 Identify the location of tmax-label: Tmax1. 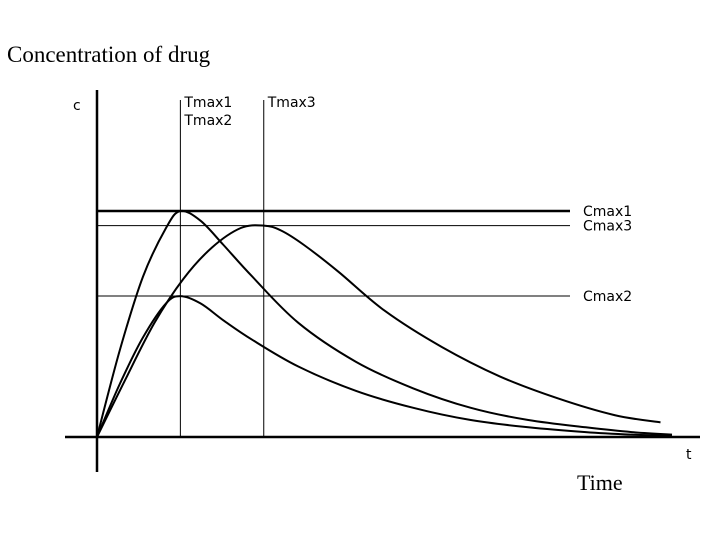
(207, 103).